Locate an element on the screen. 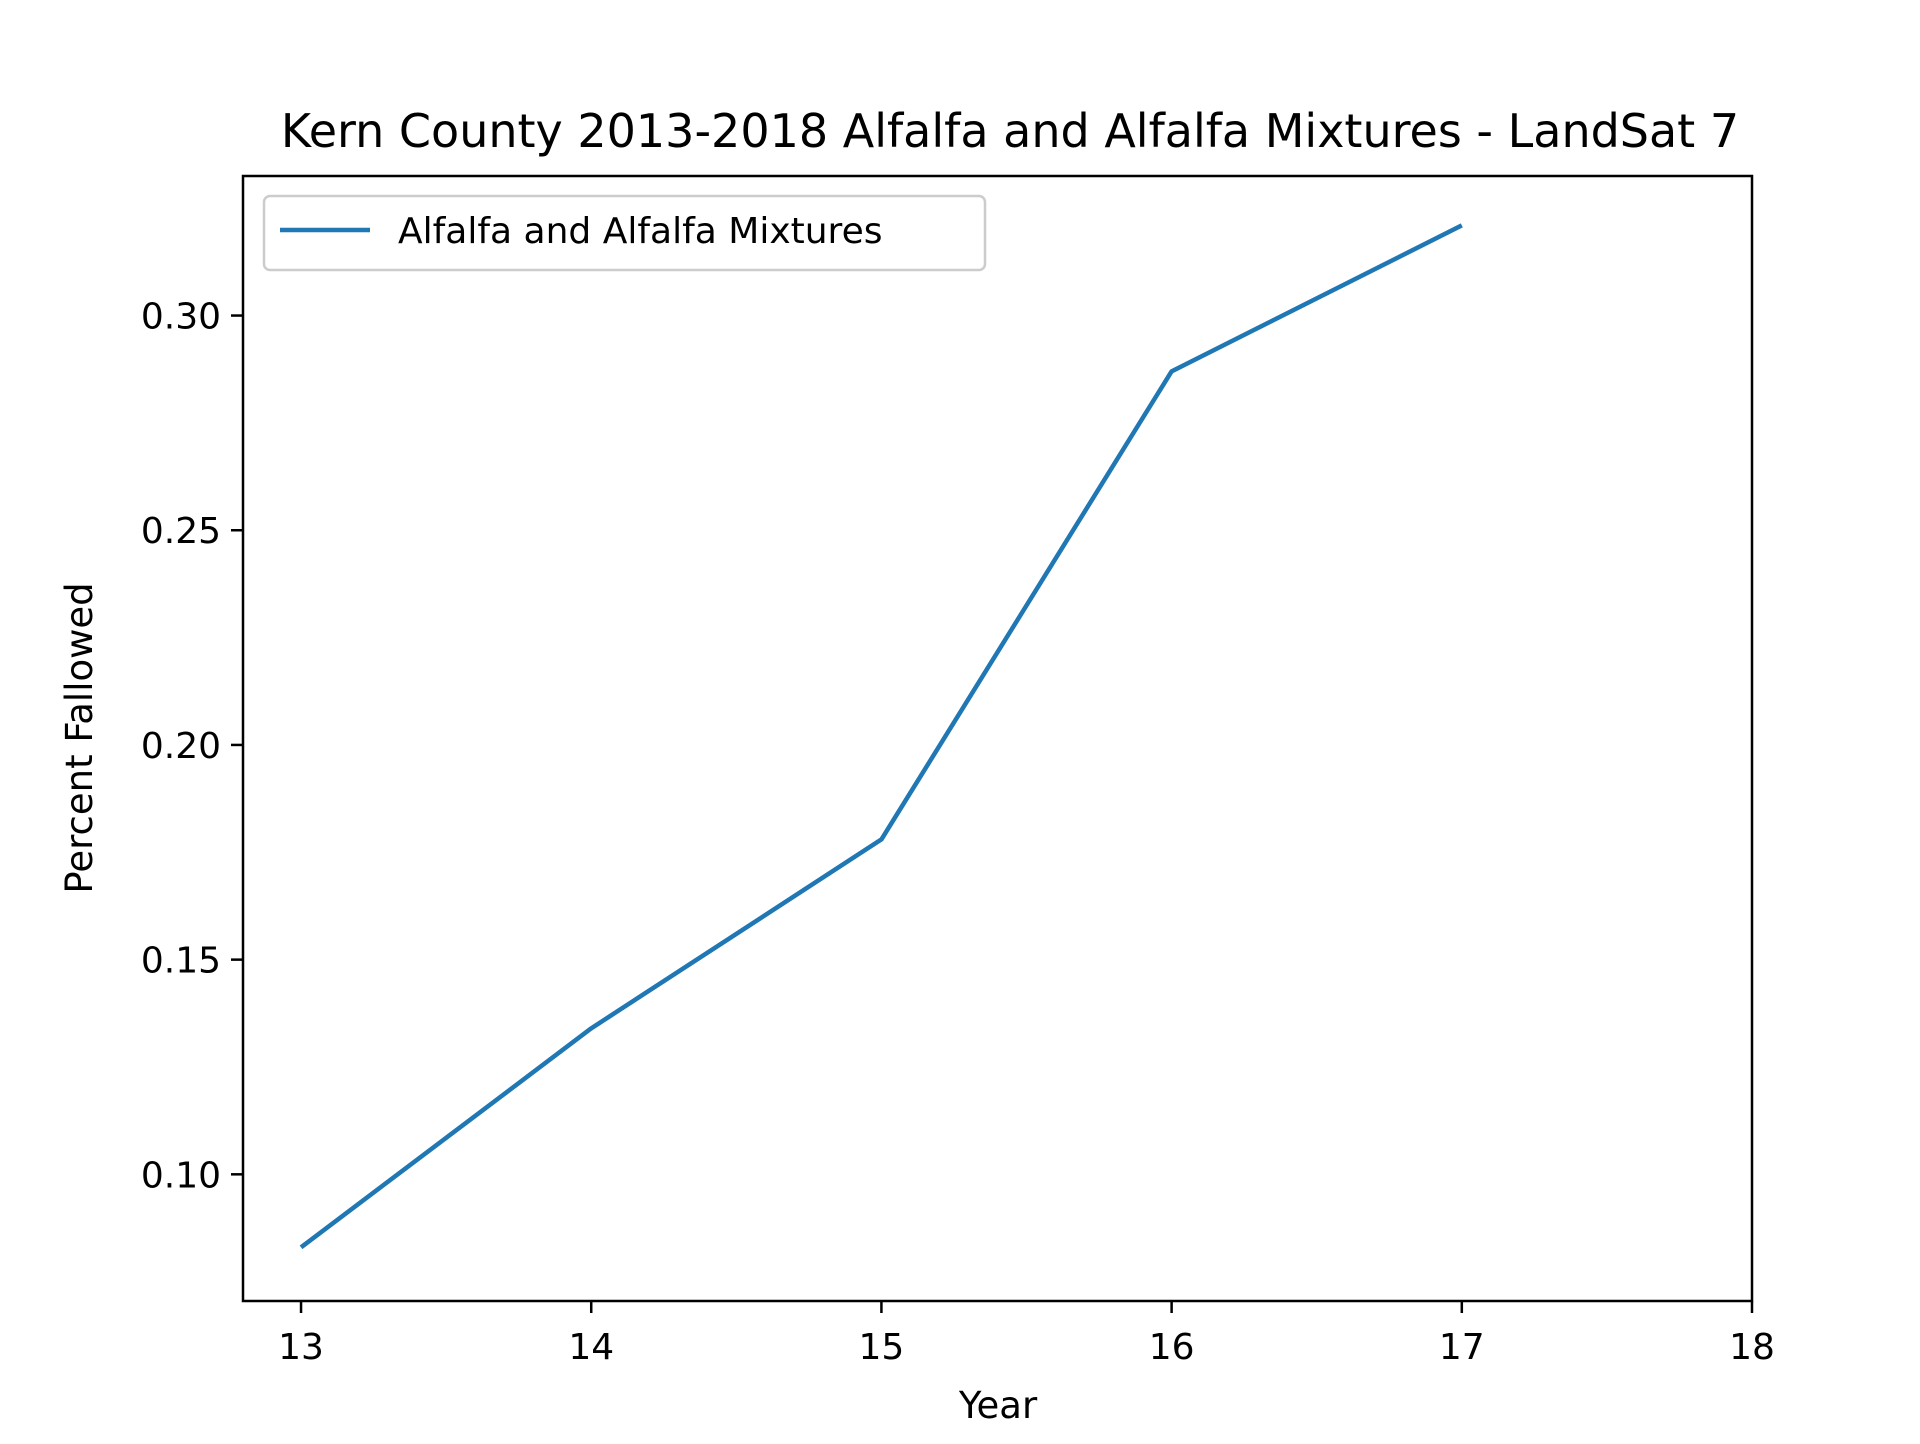 The height and width of the screenshot is (1444, 1920). legend: Alfalfa and Alfalfa Mixtures is located at coordinates (624, 233).